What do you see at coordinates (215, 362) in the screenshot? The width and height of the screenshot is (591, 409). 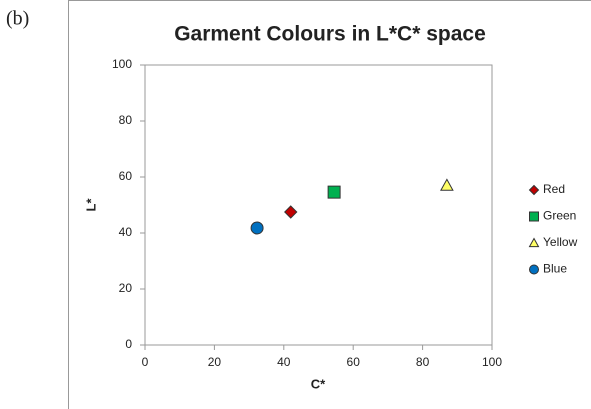 I see `x-tick-label: 20` at bounding box center [215, 362].